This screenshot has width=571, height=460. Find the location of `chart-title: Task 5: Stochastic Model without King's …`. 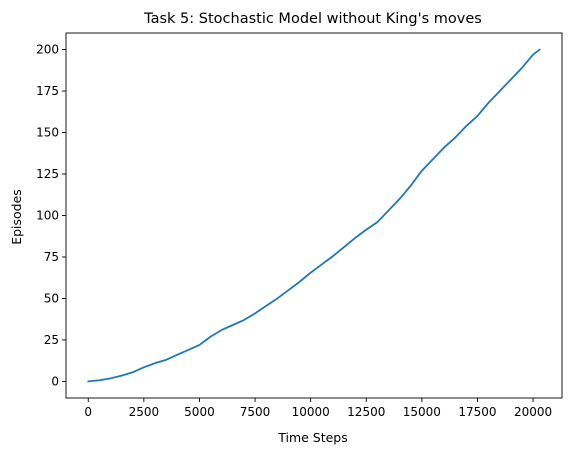

chart-title: Task 5: Stochastic Model without King's … is located at coordinates (312, 19).